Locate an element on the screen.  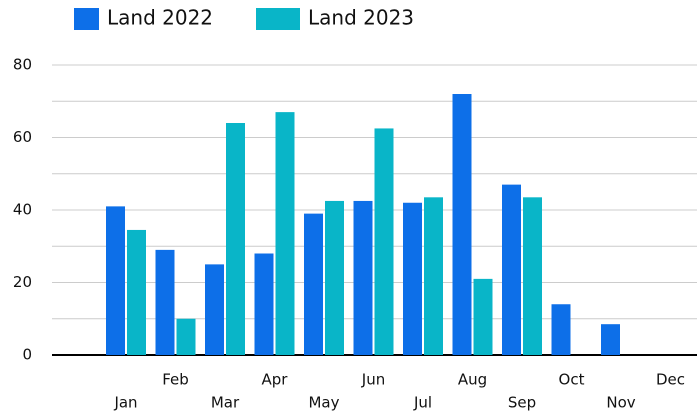
x-tick-label: Sep is located at coordinates (522, 403).